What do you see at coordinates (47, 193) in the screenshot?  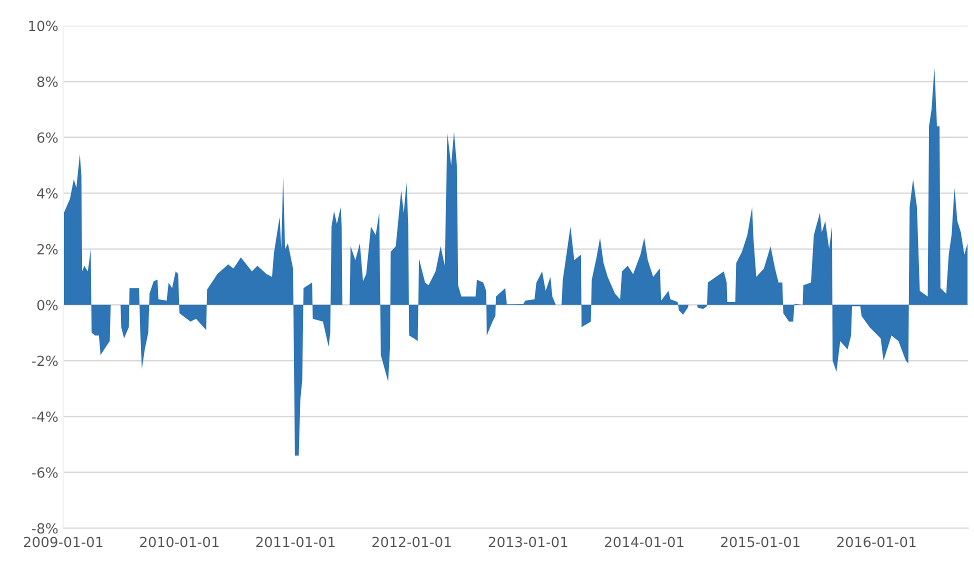 I see `y-tick-label: 4%` at bounding box center [47, 193].